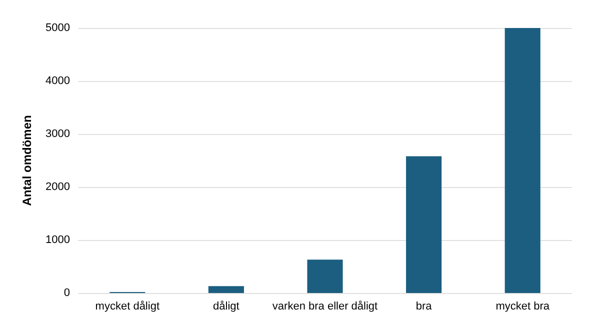  I want to click on x-tick-label: bra, so click(424, 306).